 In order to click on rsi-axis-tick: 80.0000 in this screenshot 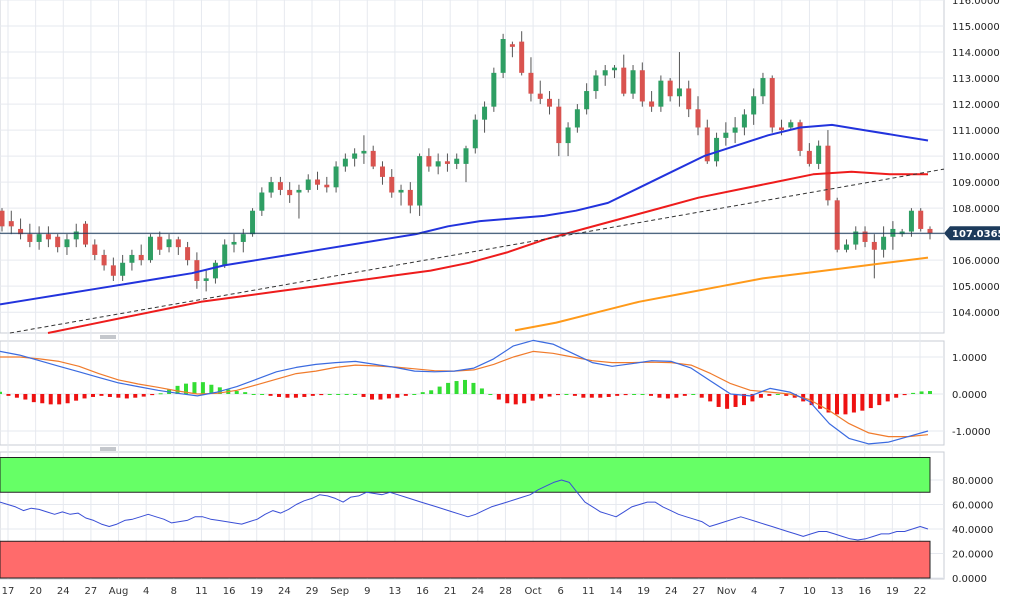, I will do `click(972, 481)`.